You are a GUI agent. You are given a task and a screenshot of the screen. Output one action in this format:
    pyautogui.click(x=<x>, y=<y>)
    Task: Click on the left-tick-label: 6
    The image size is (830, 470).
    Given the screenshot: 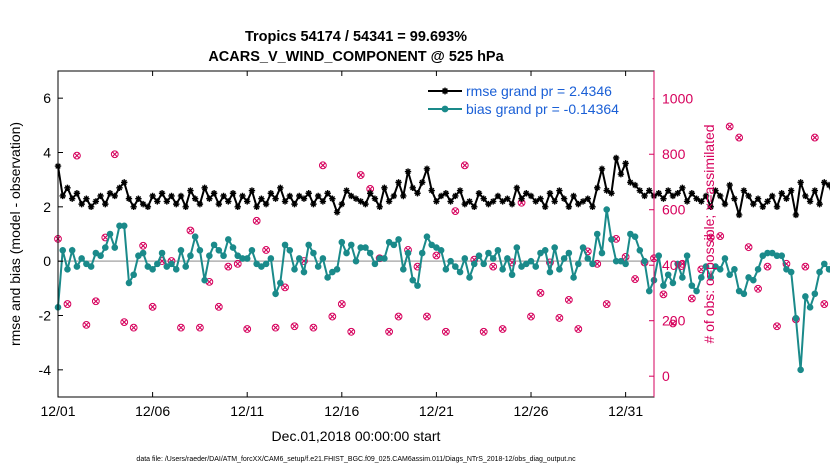 What is the action you would take?
    pyautogui.click(x=47, y=98)
    